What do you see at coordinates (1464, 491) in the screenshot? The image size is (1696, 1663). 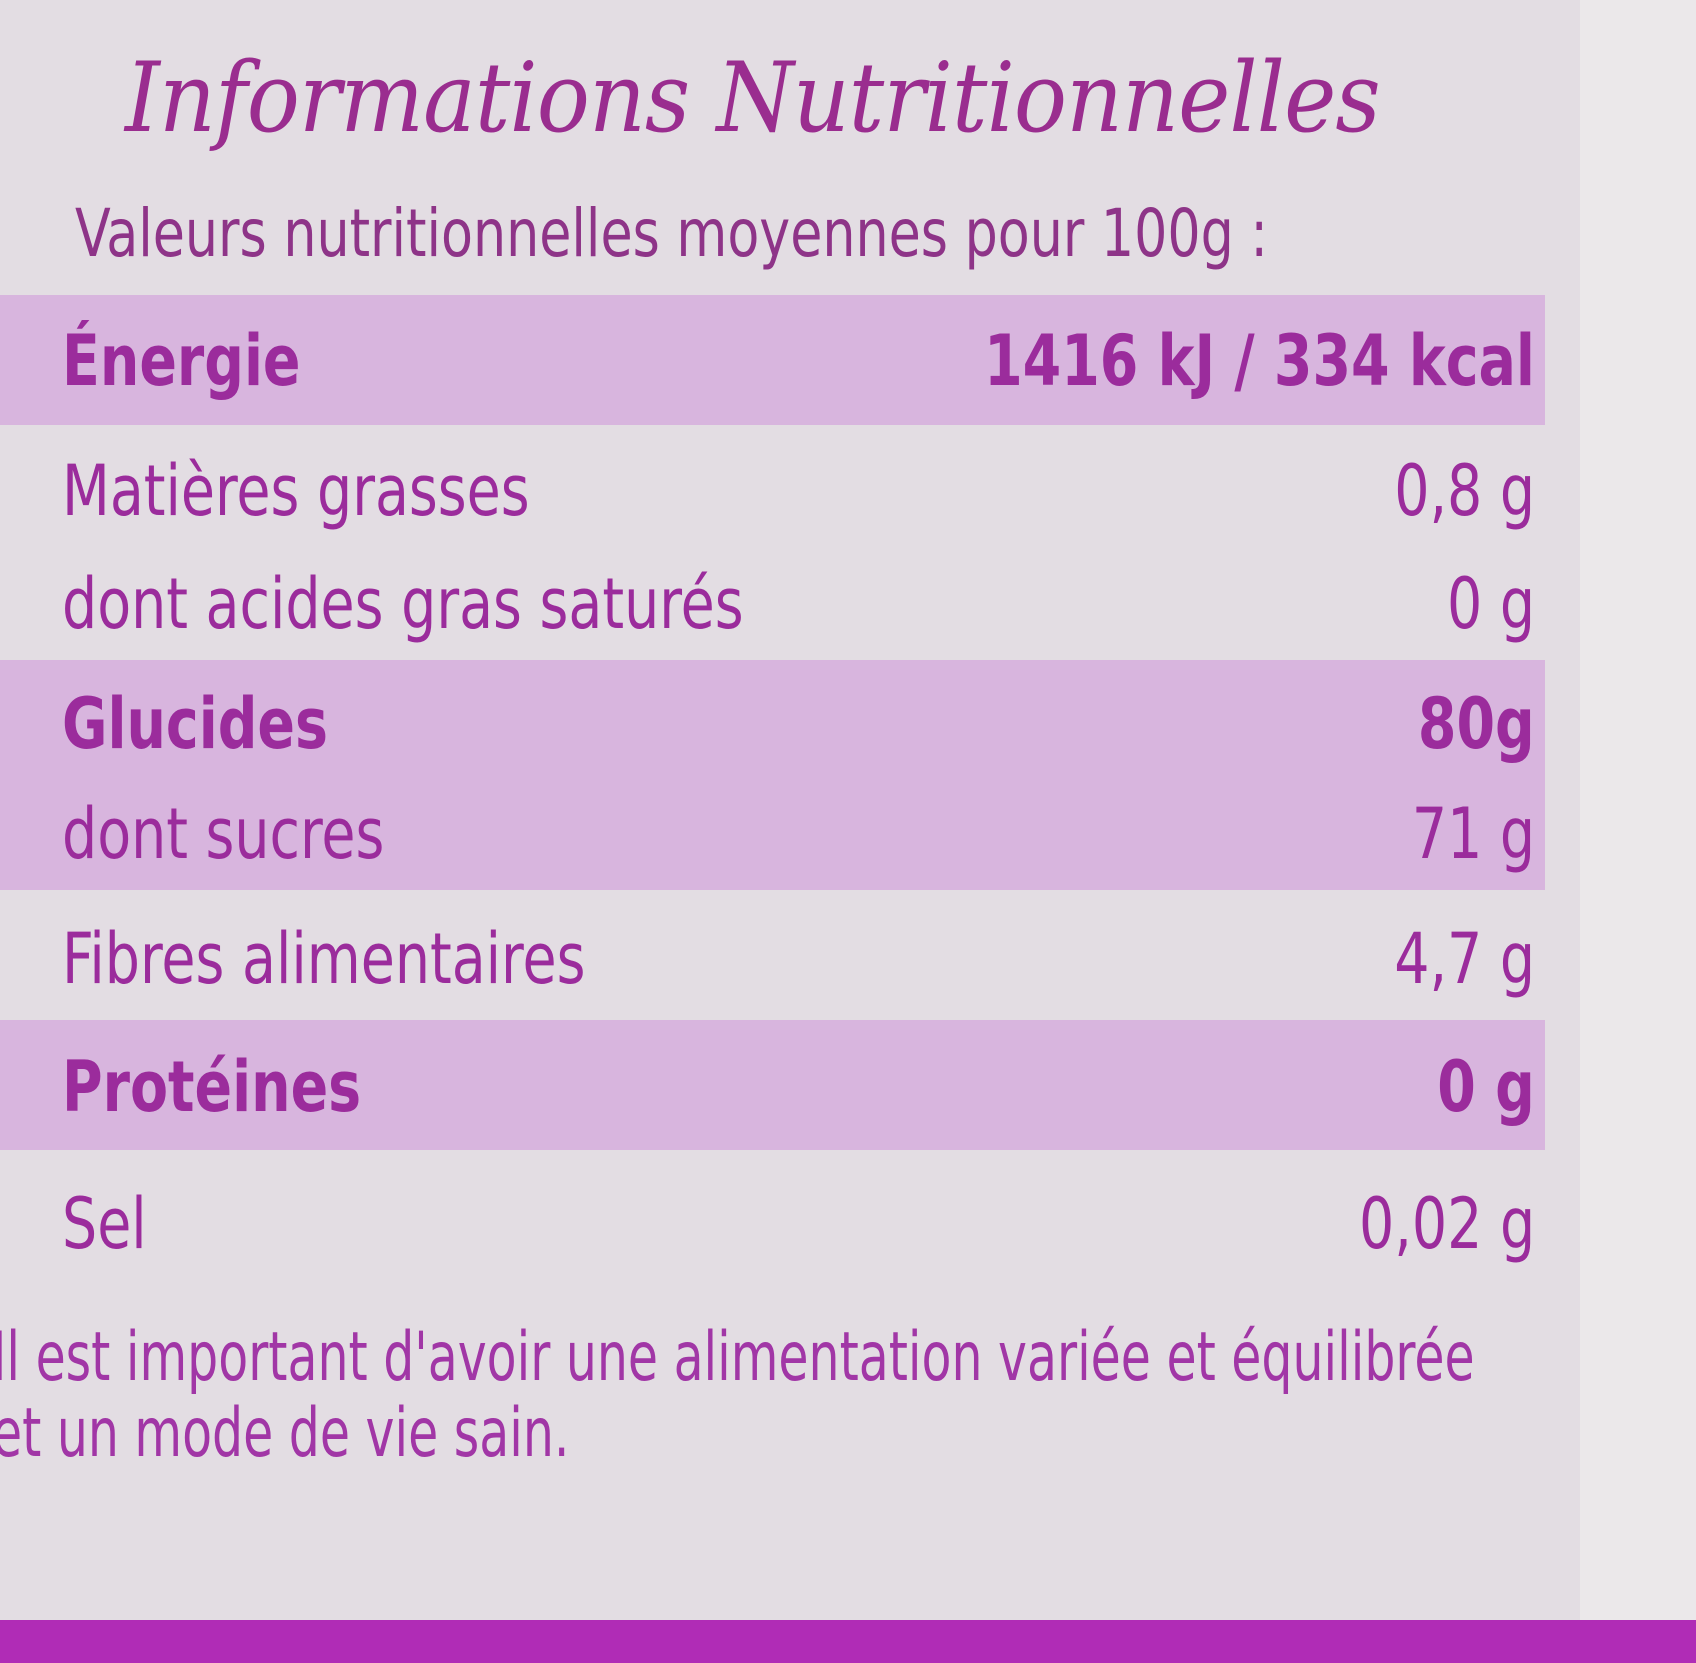 I see `row-value: 0,8 g` at bounding box center [1464, 491].